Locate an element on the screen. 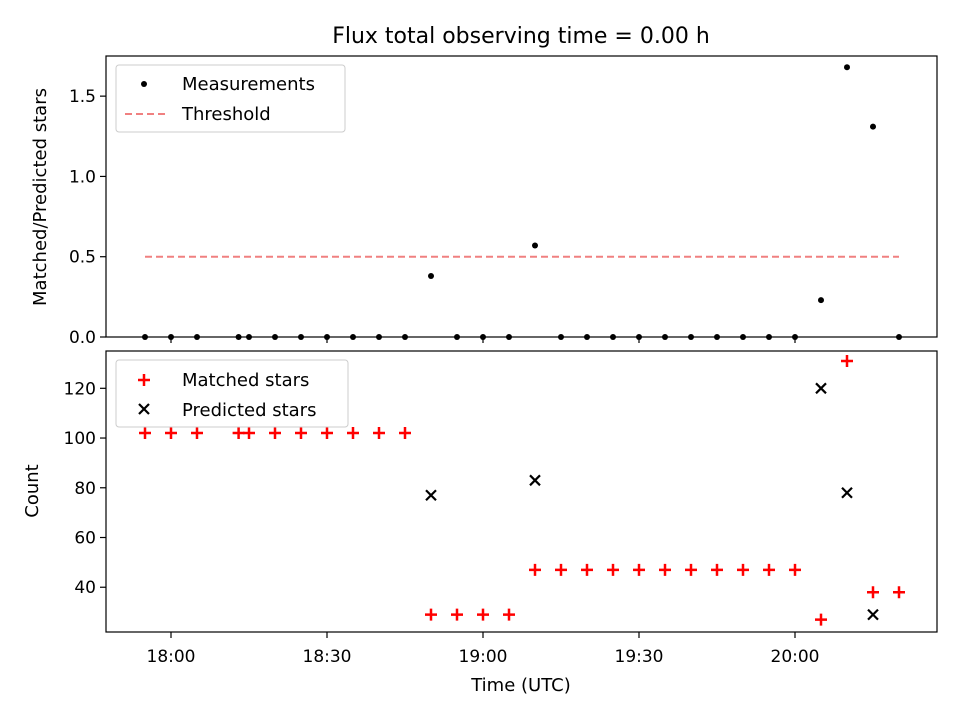 The height and width of the screenshot is (720, 960). chart-title: Flux total observing time = 0.00 h is located at coordinates (521, 36).